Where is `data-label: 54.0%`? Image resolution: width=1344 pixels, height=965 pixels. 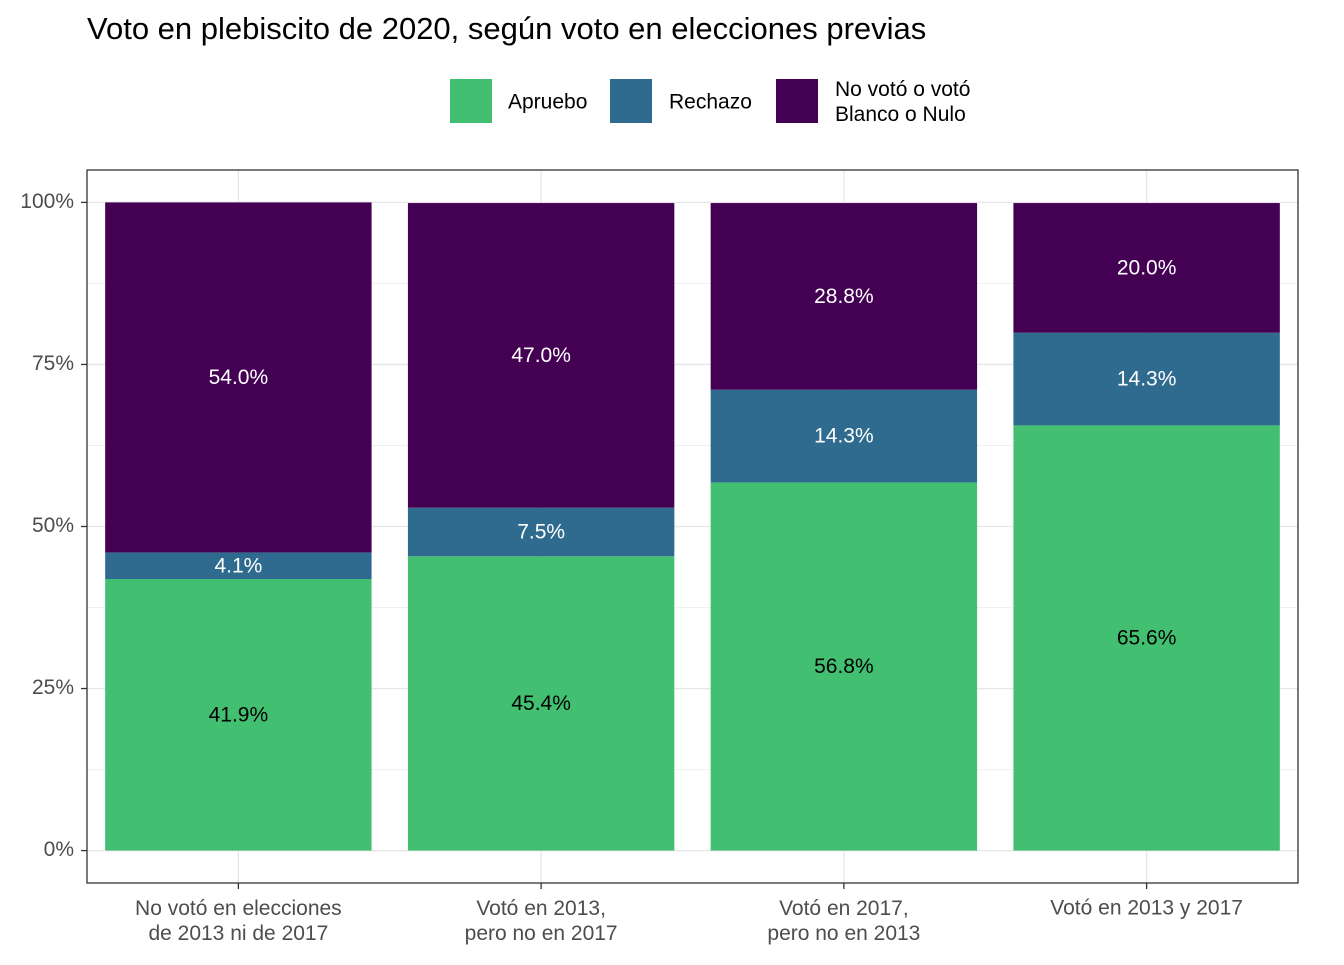 data-label: 54.0% is located at coordinates (239, 377).